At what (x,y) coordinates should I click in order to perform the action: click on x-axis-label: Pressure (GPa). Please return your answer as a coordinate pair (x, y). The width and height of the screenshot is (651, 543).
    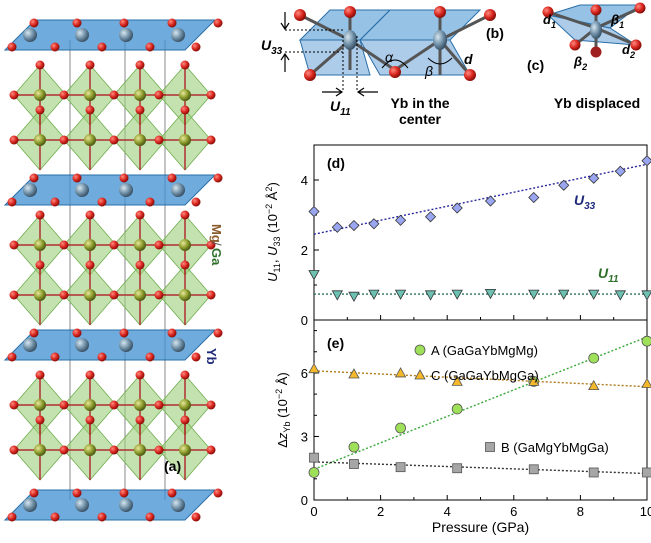
    Looking at the image, I should click on (480, 527).